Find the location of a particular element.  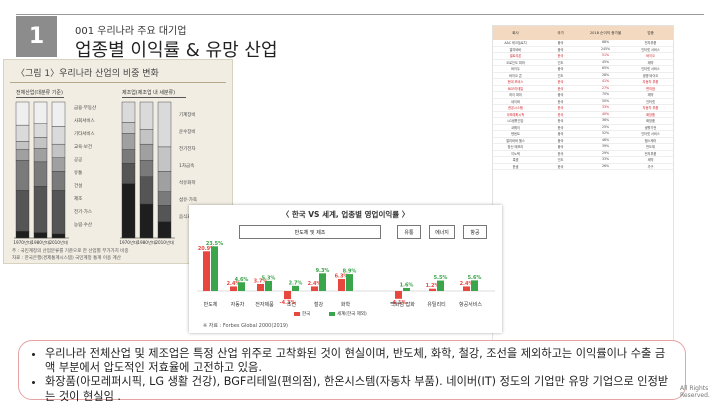

fig1-right-legend-item: 전기전자 is located at coordinates (187, 149).